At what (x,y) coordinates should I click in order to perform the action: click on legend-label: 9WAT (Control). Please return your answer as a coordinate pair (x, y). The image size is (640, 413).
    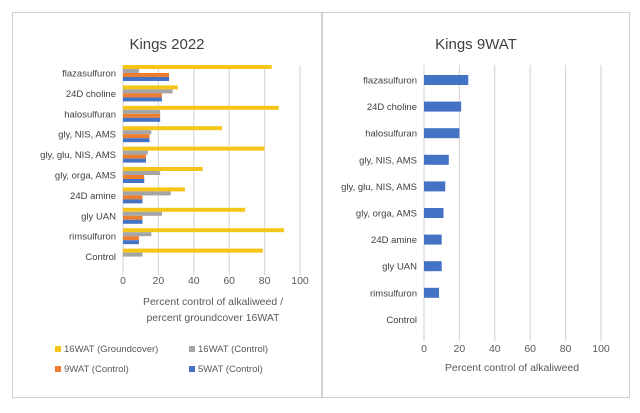
    Looking at the image, I should click on (96, 369).